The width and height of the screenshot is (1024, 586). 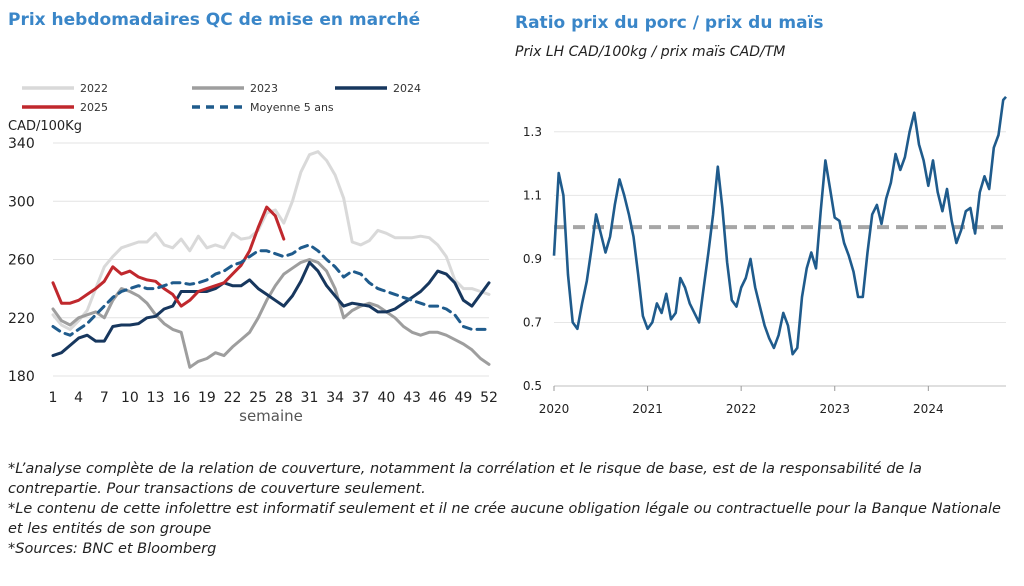 I want to click on legend-label: Moyenne 5 ans, so click(x=292, y=107).